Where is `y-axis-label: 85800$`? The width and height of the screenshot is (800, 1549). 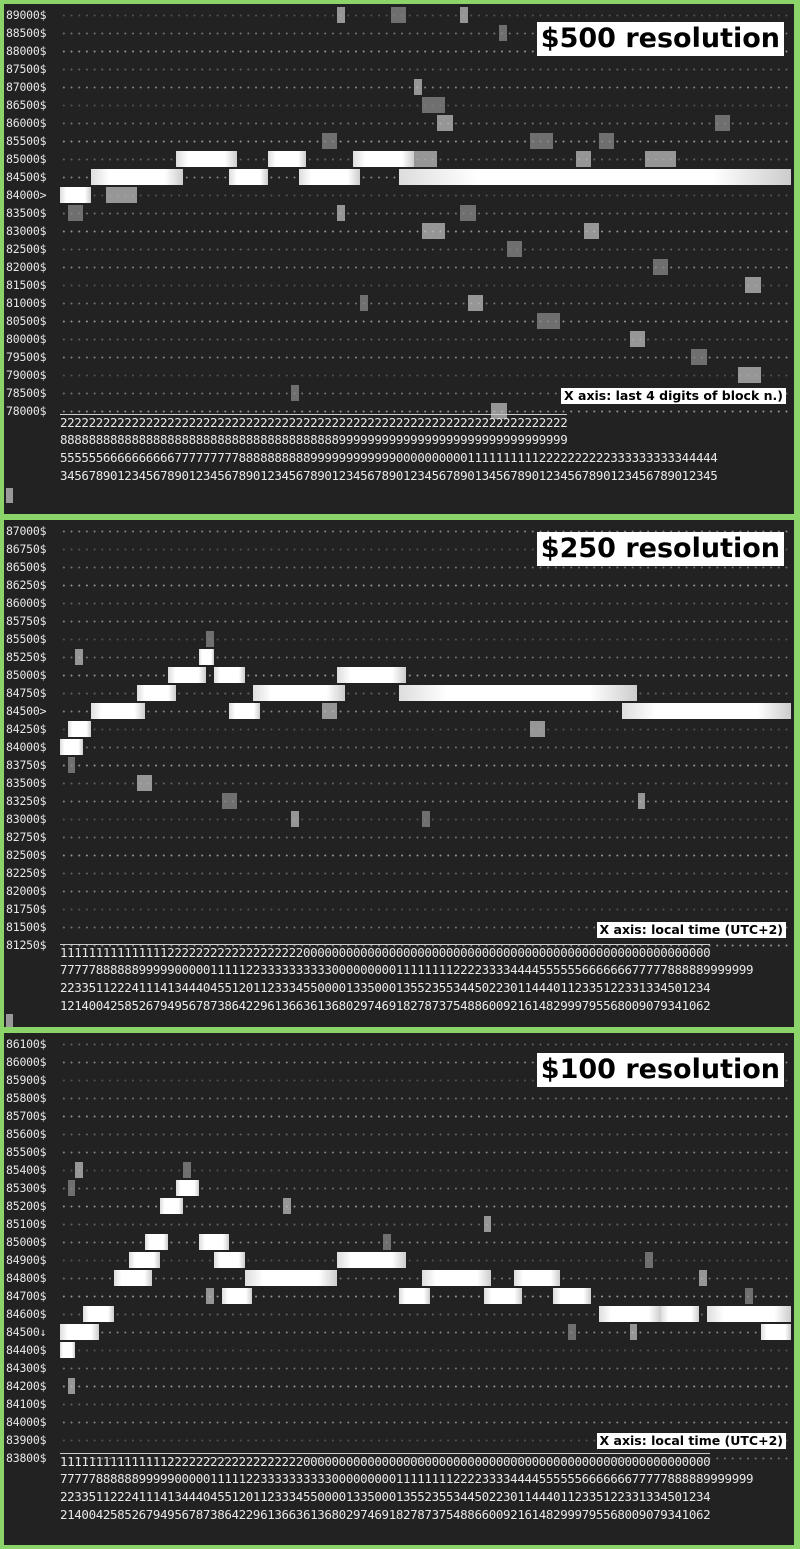 y-axis-label: 85800$ is located at coordinates (26, 1098).